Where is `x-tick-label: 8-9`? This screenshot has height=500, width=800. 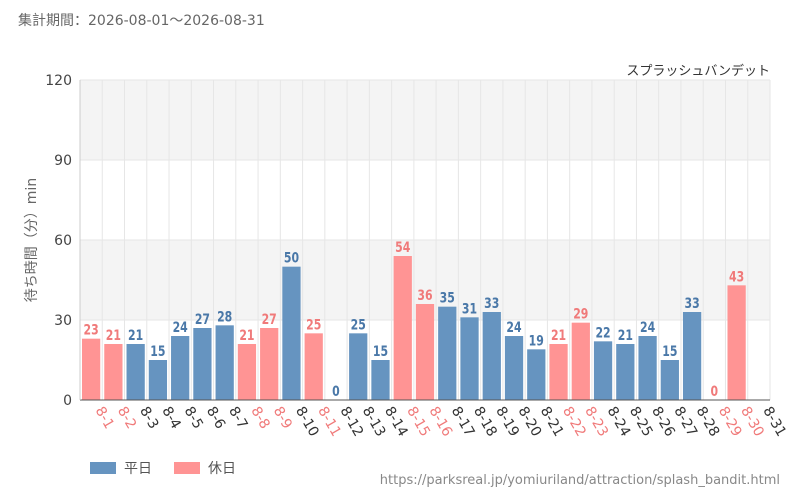 x-tick-label: 8-9 is located at coordinates (282, 418).